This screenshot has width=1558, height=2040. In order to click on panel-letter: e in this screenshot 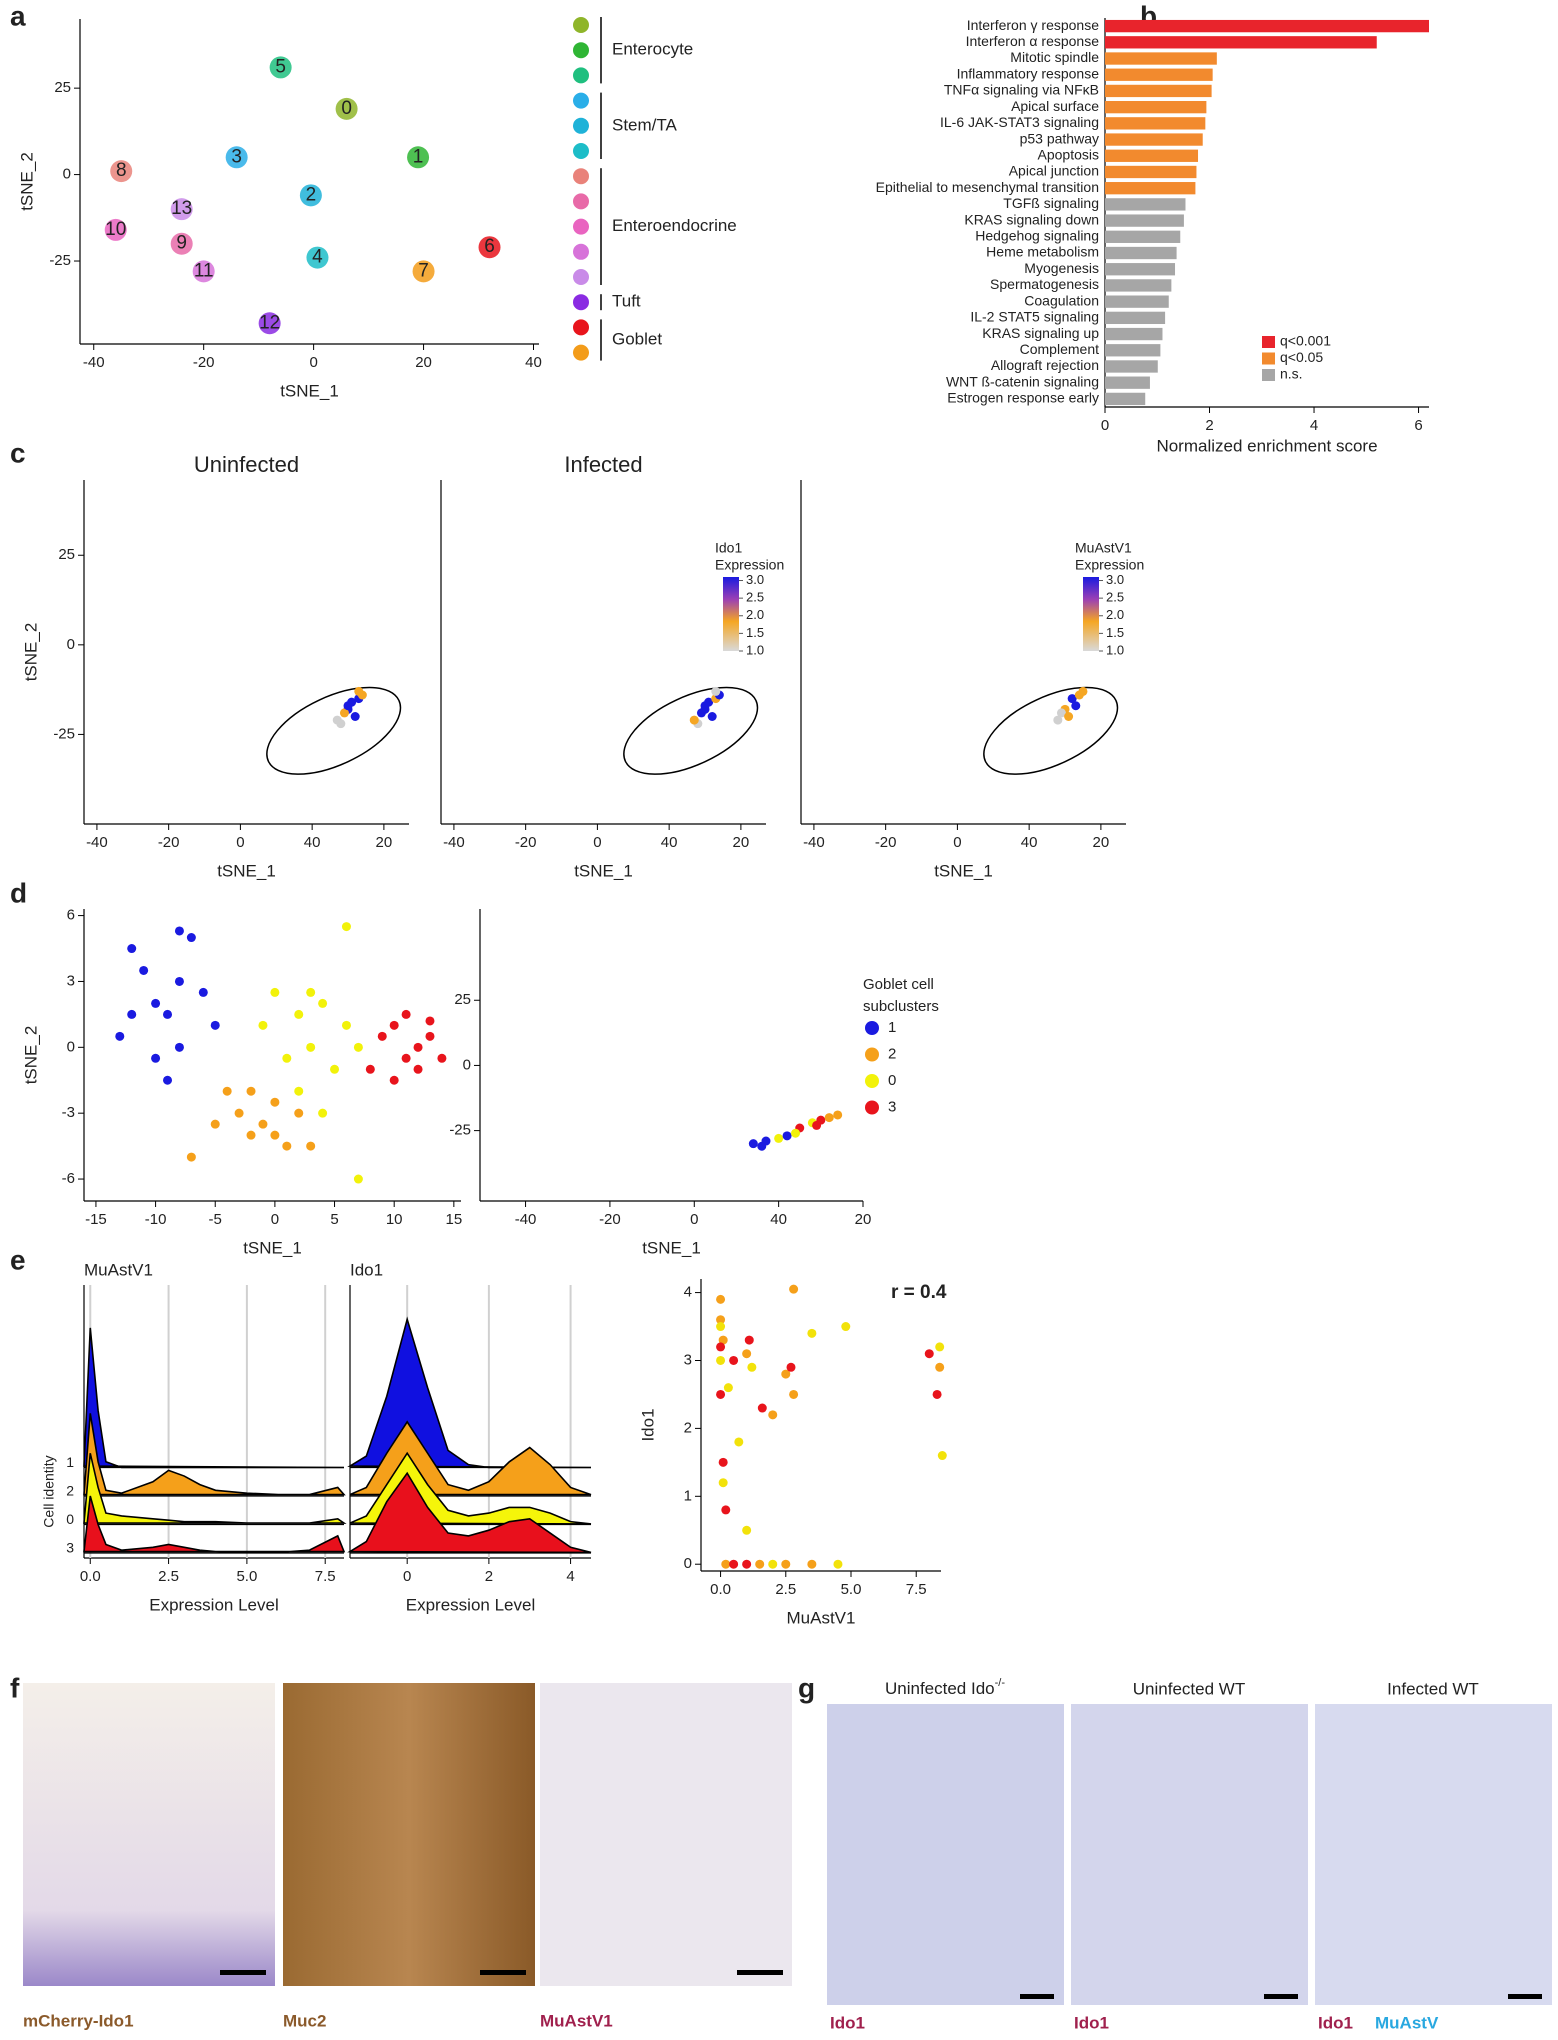, I will do `click(18, 1259)`.